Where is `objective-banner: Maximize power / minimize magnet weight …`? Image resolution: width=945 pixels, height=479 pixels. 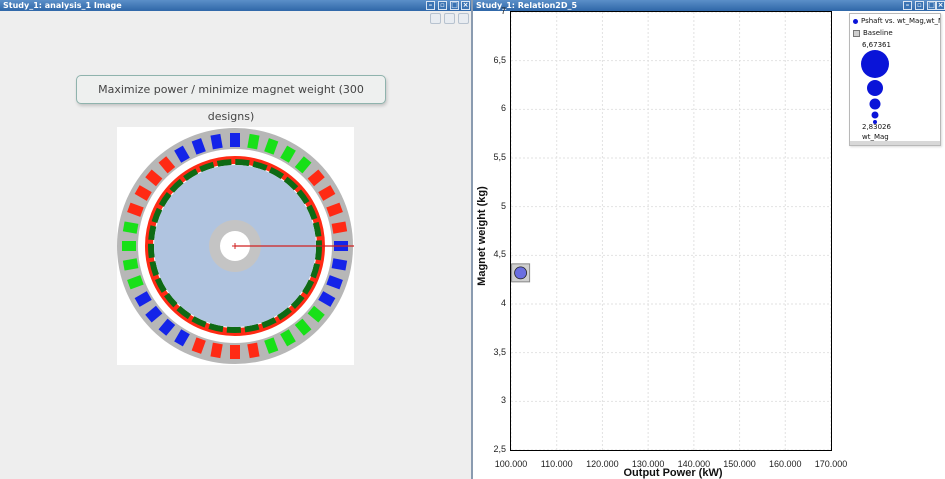
objective-banner: Maximize power / minimize magnet weight … is located at coordinates (231, 99).